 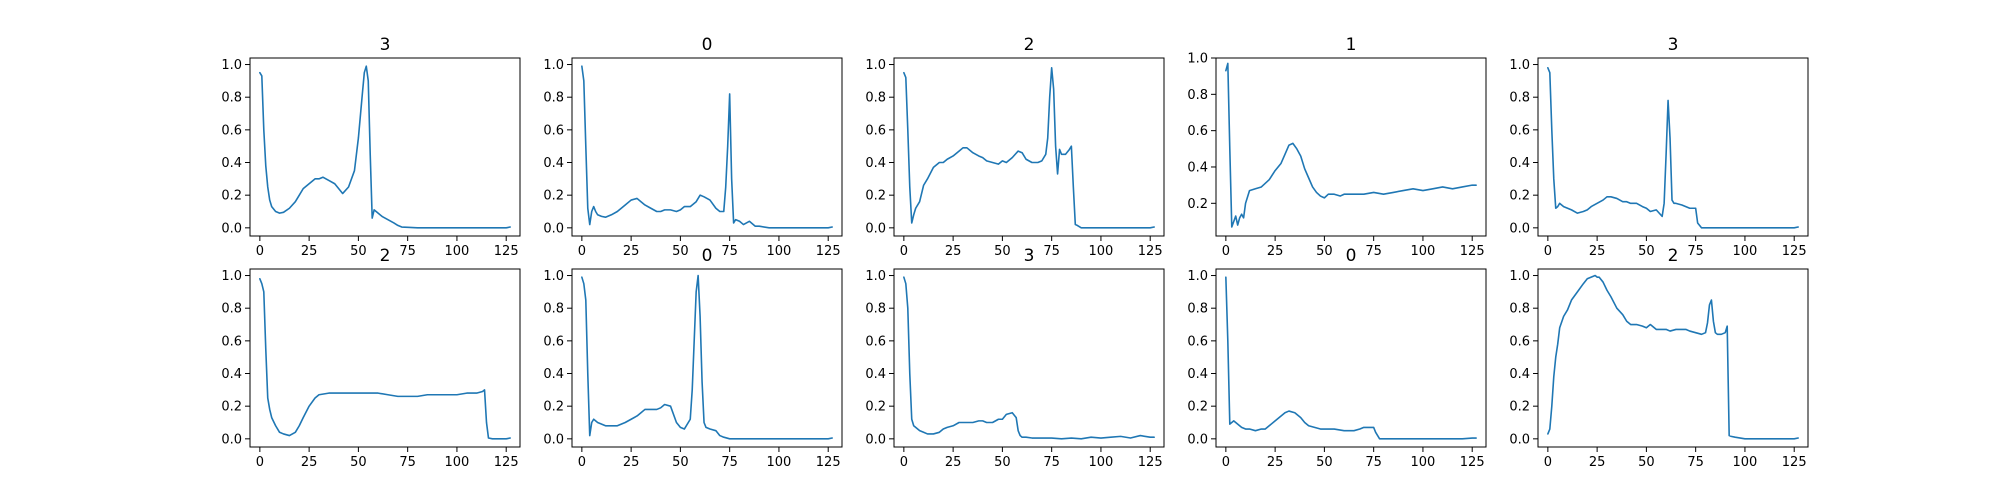 I want to click on subplot-3: 2 0 25 50 75 100 125 0.0 0.2 0.4 0.6 0.8 1.0, so click(x=1015, y=147).